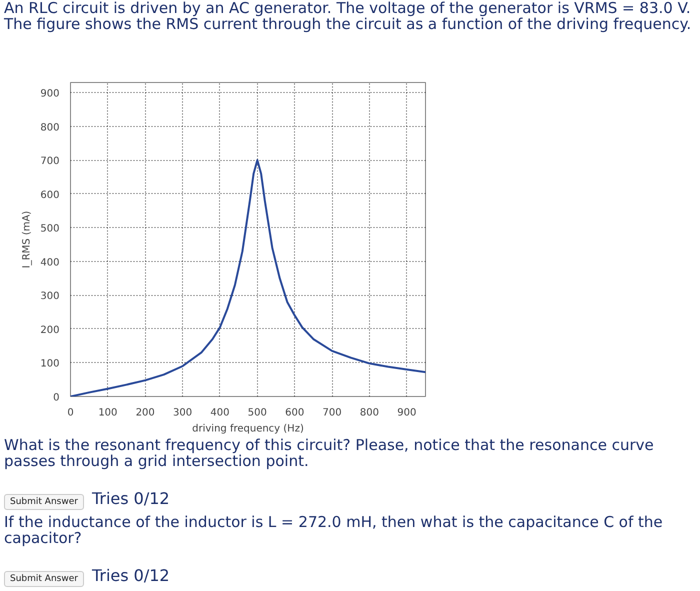  What do you see at coordinates (145, 413) in the screenshot?
I see `x-tick-label: 200` at bounding box center [145, 413].